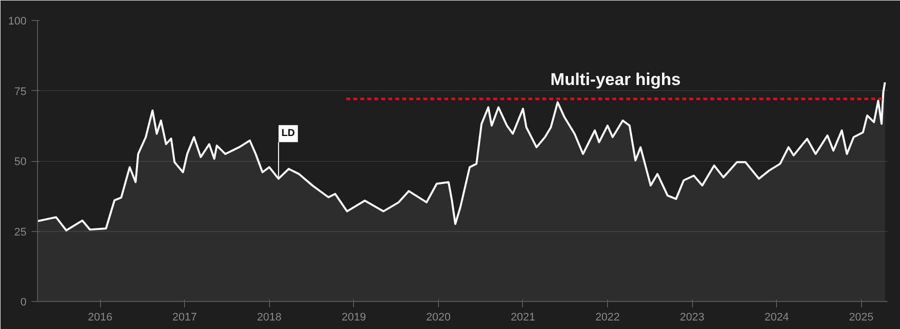 The height and width of the screenshot is (329, 900). What do you see at coordinates (23, 302) in the screenshot?
I see `y-tick-label: 0` at bounding box center [23, 302].